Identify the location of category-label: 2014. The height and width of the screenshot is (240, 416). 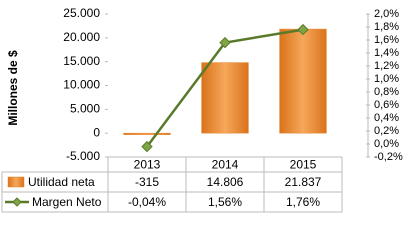
(225, 165).